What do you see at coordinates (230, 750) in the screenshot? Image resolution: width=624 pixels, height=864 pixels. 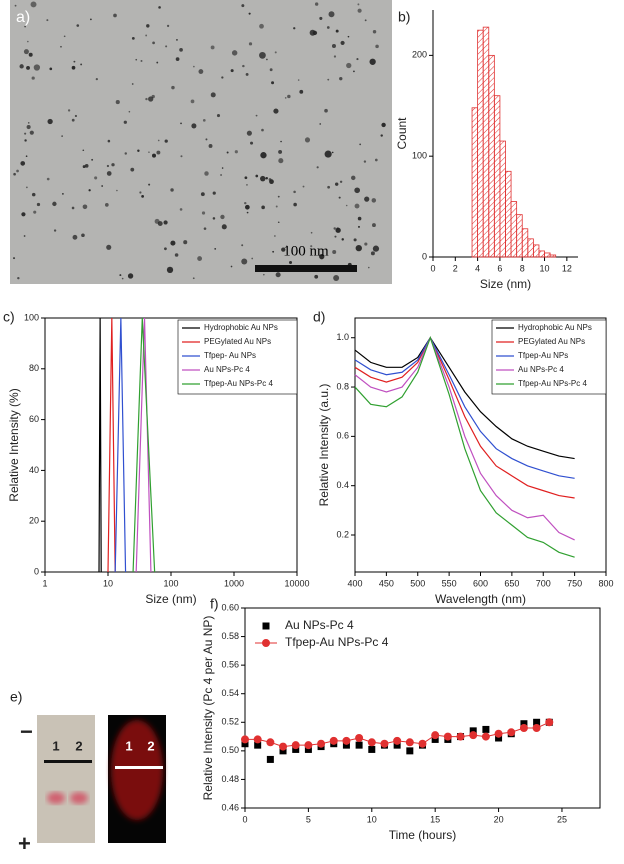 I see `y-tick-label: 0.50` at bounding box center [230, 750].